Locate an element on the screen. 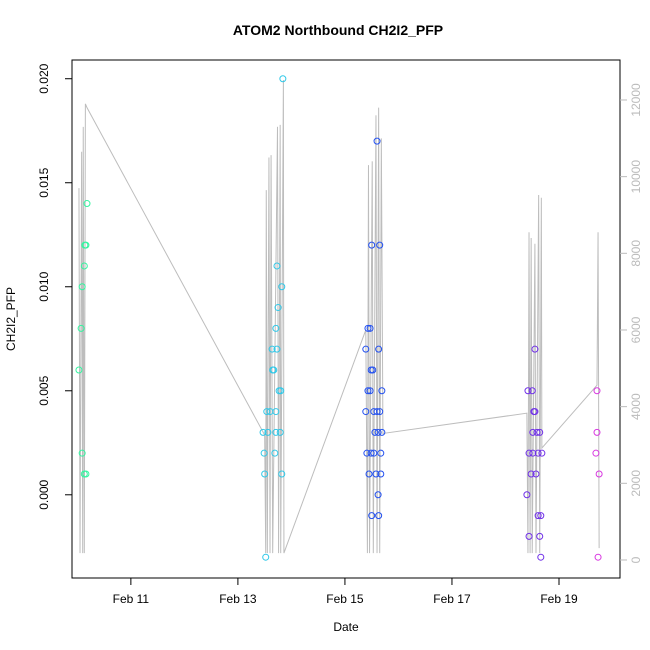 The width and height of the screenshot is (650, 650). y-tick-label: 0.015 is located at coordinates (44, 182).